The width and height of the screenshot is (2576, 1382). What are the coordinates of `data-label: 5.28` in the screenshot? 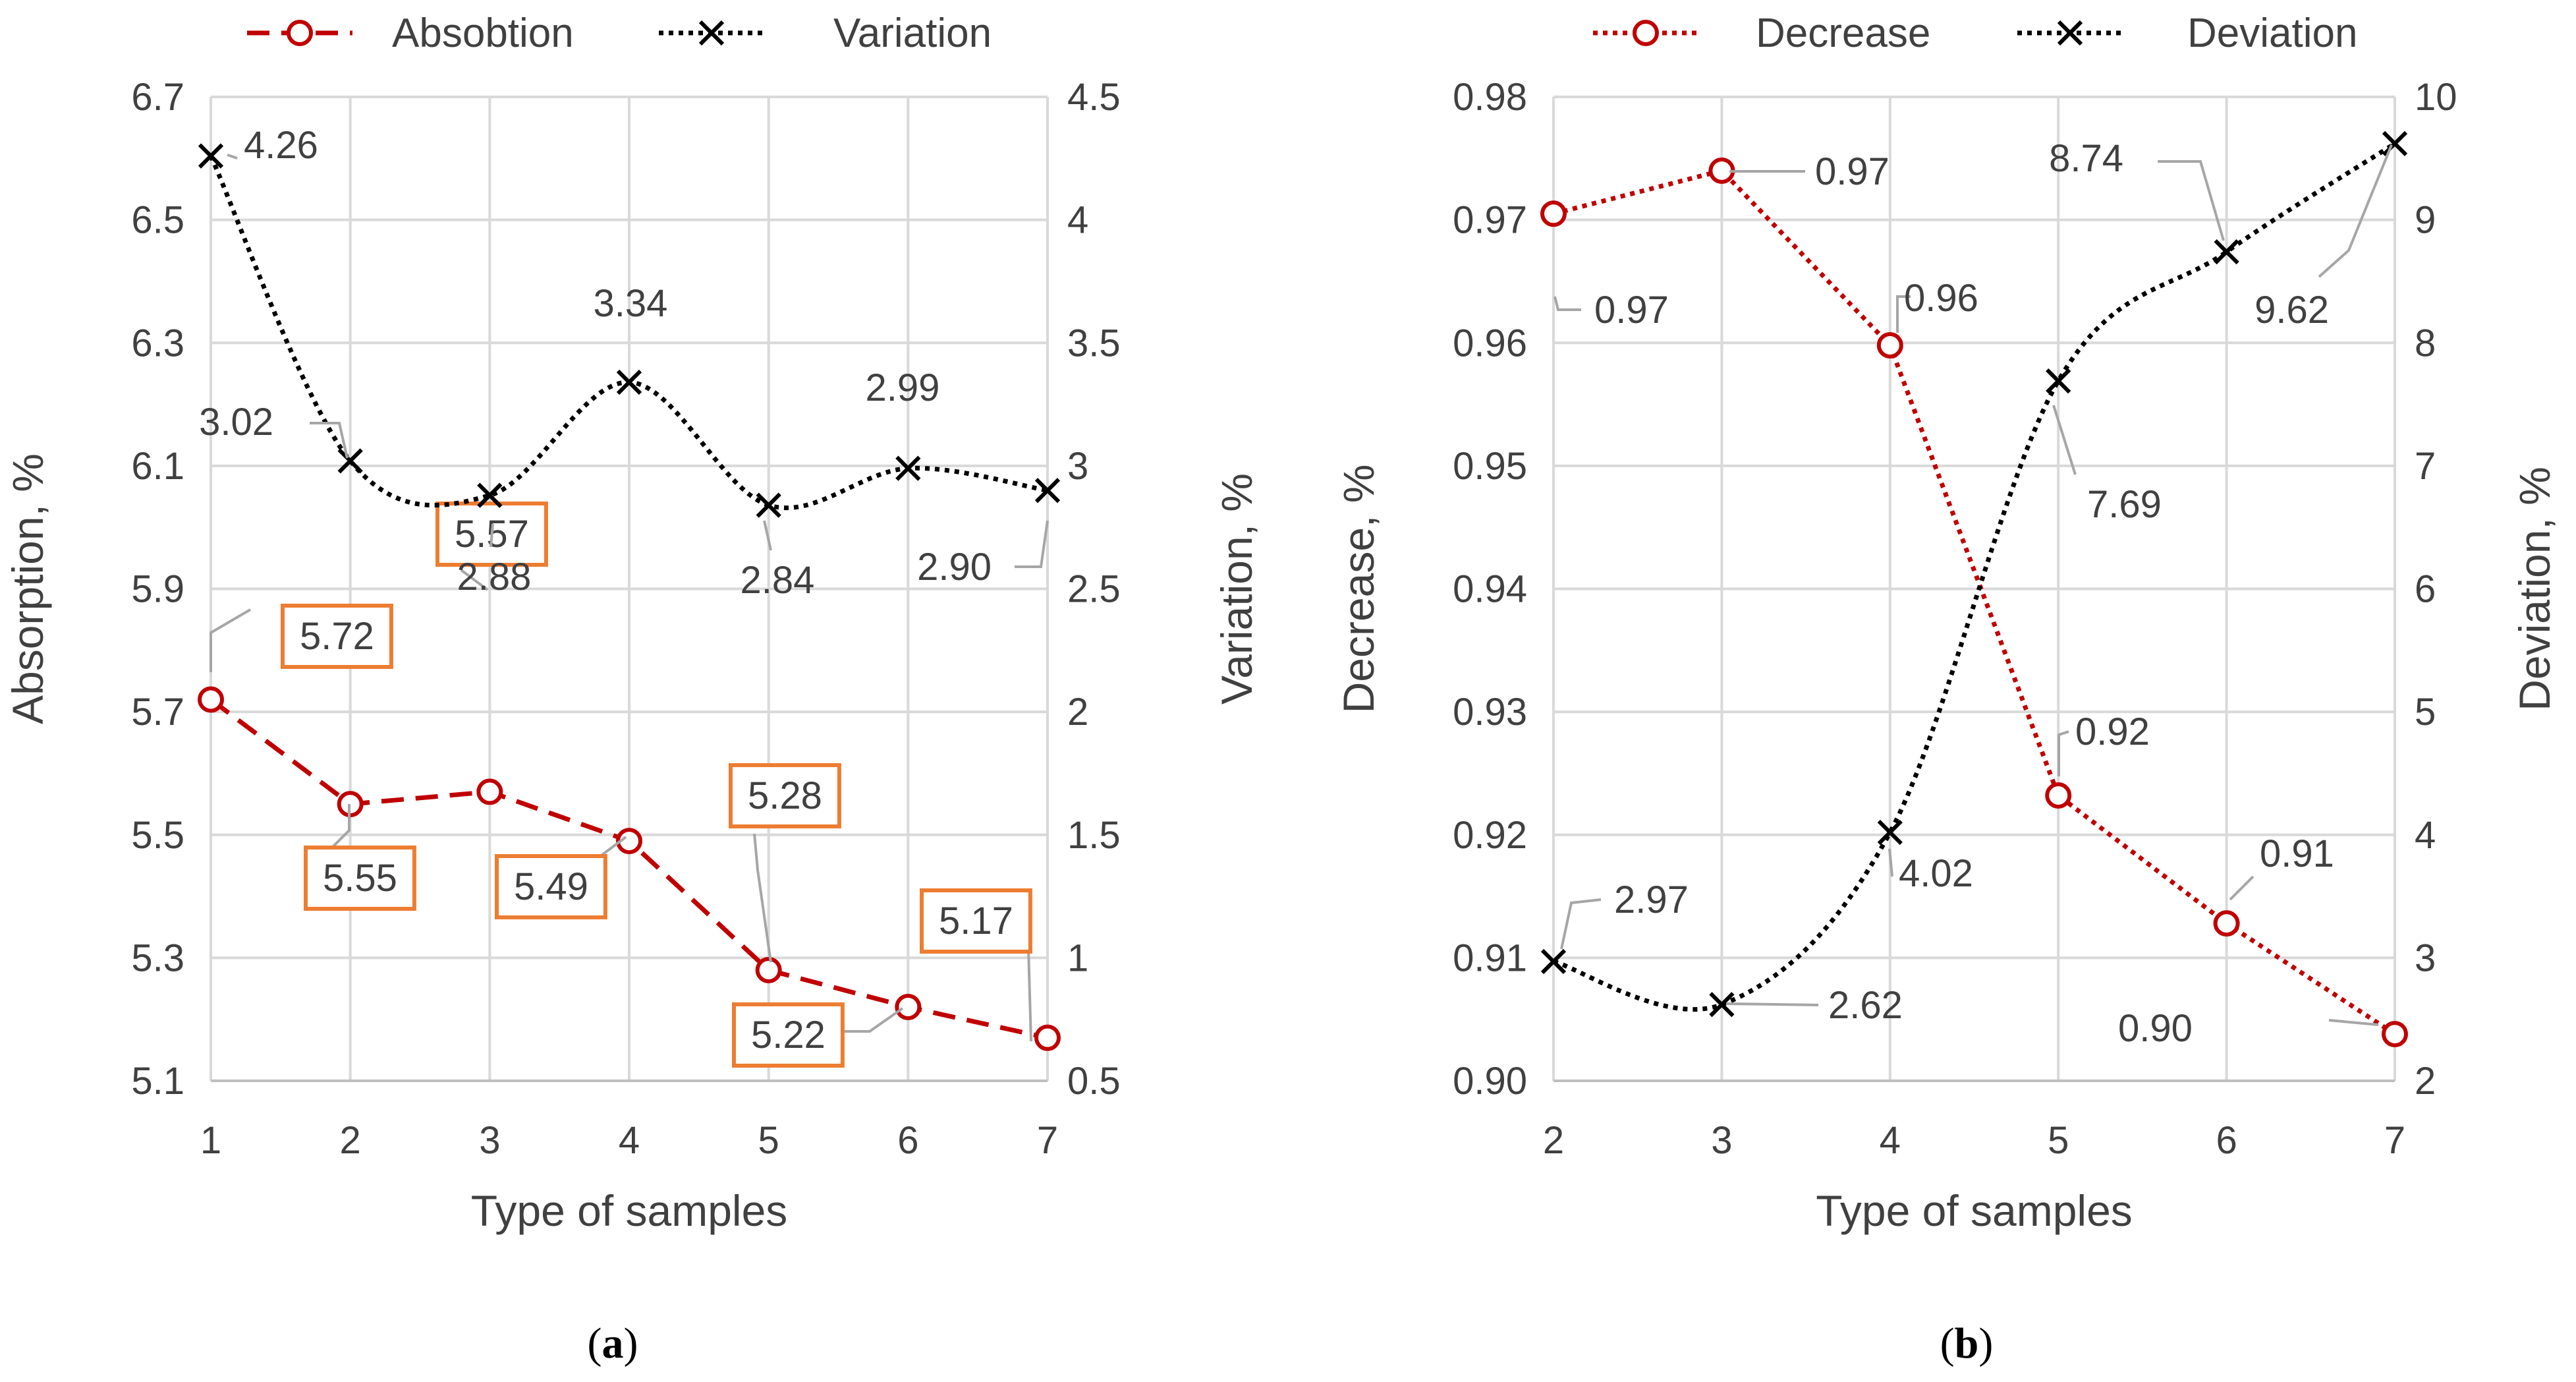 It's located at (785, 796).